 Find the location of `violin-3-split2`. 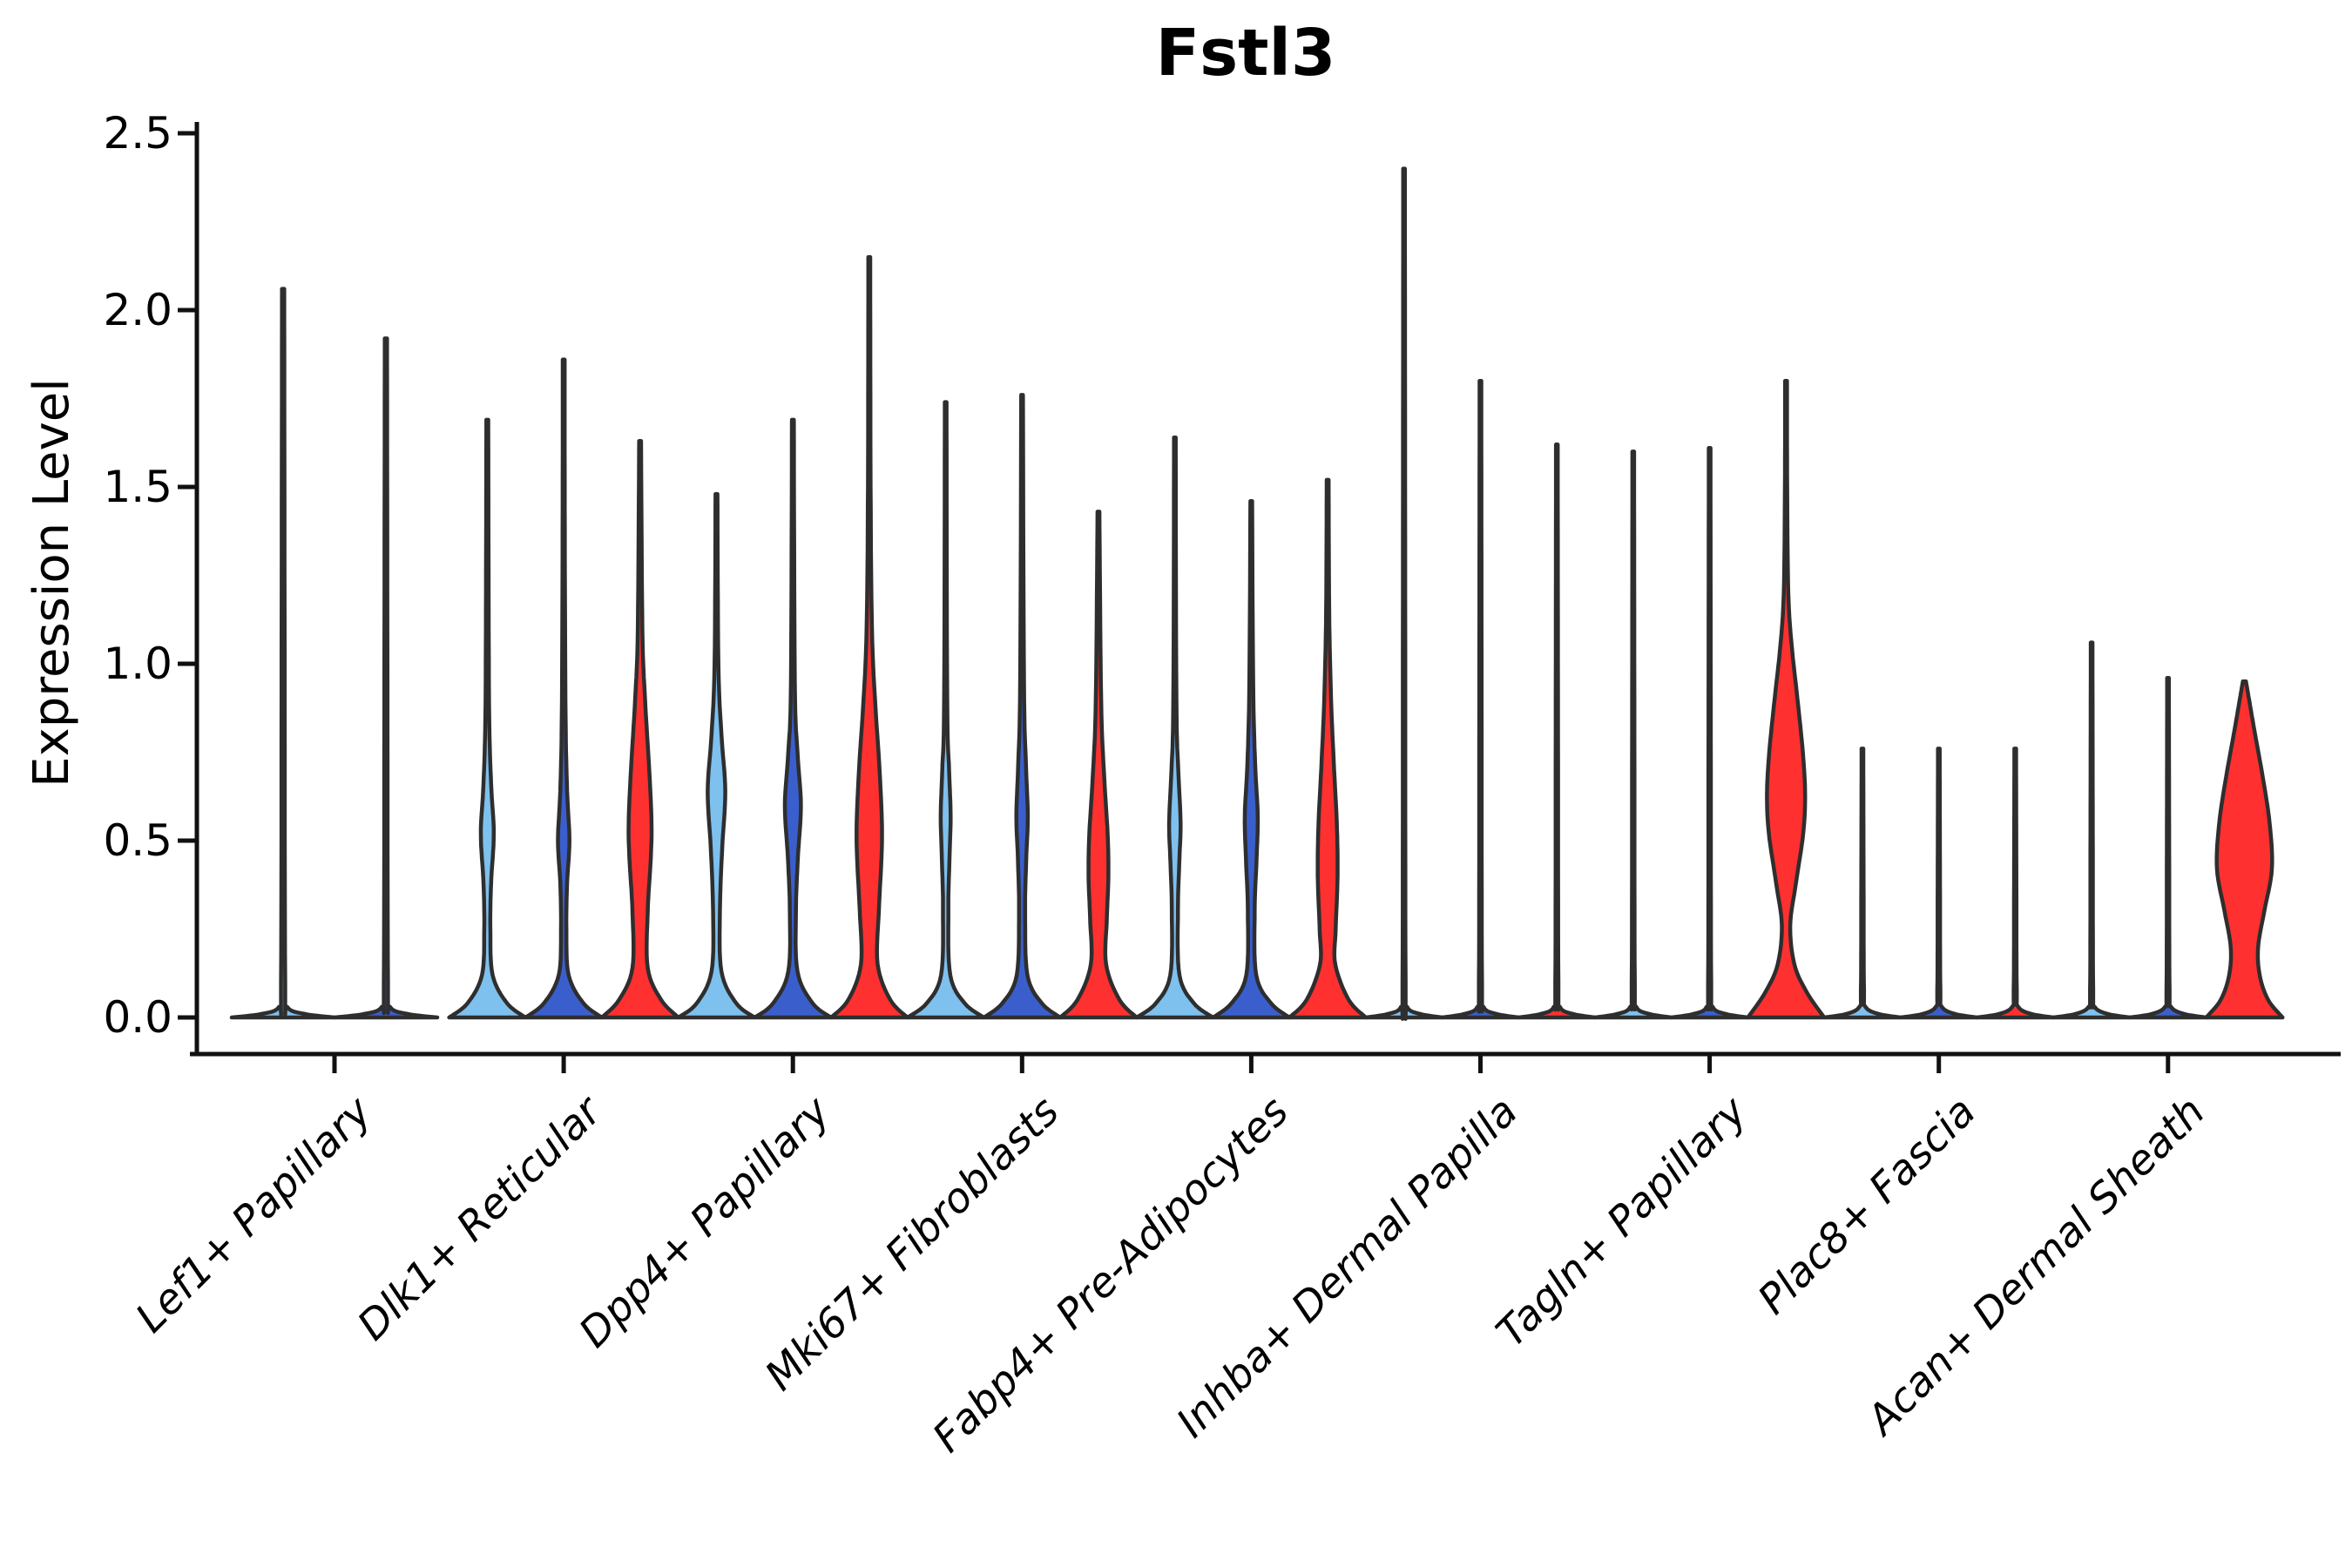

violin-3-split2 is located at coordinates (793, 718).